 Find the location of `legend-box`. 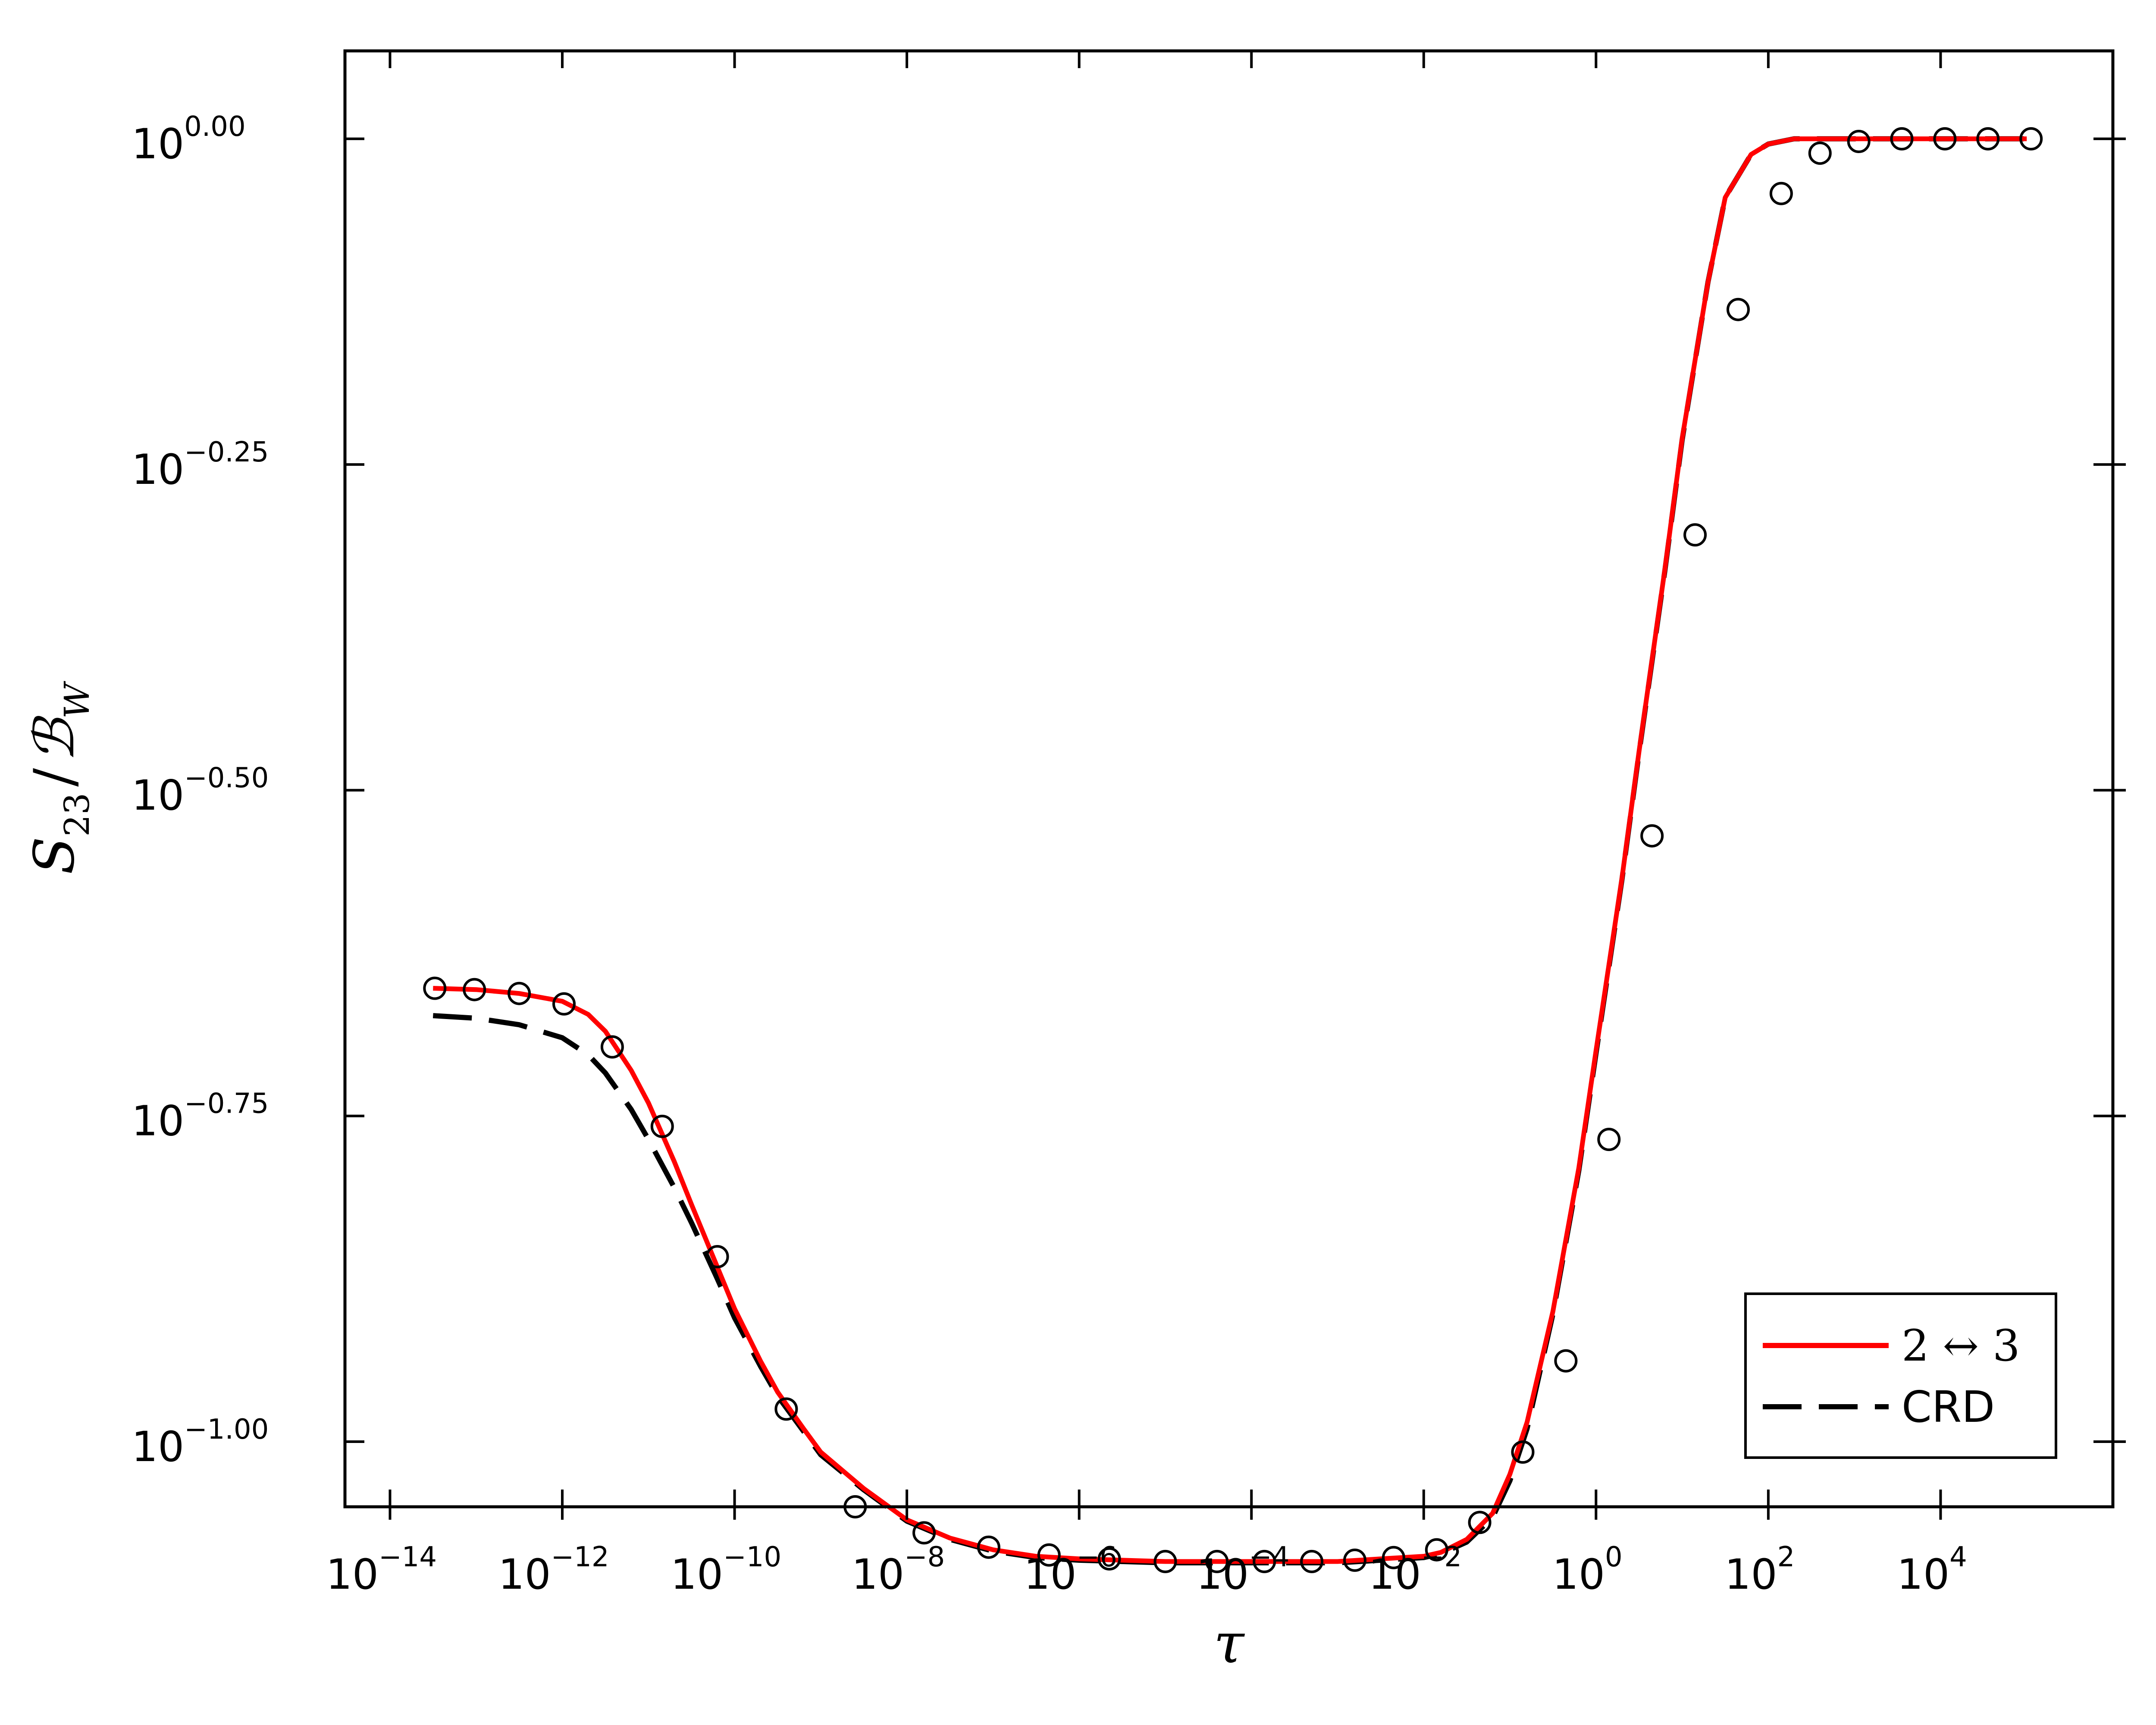

legend-box is located at coordinates (1900, 1376).